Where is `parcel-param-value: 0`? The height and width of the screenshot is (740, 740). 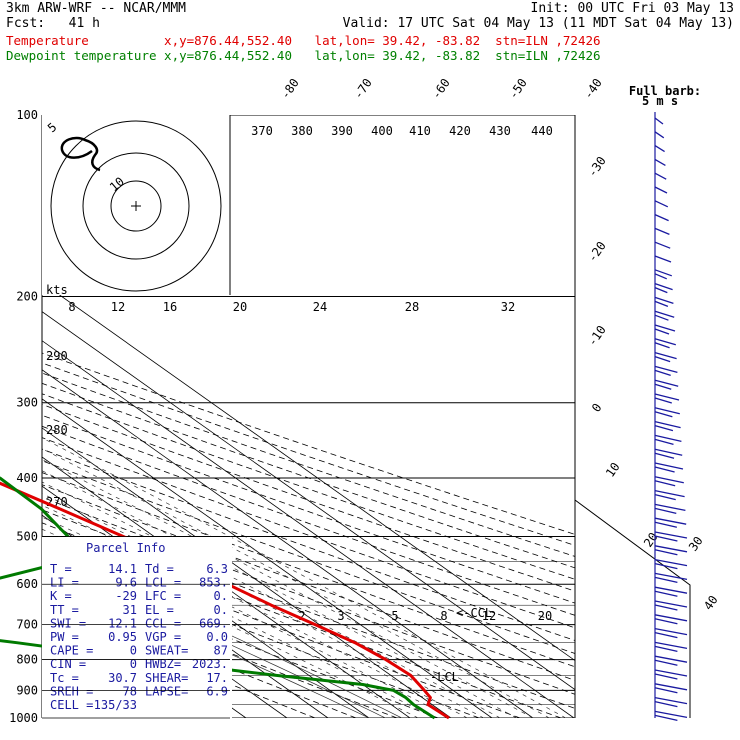
parcel-param-value: 0 is located at coordinates (133, 651).